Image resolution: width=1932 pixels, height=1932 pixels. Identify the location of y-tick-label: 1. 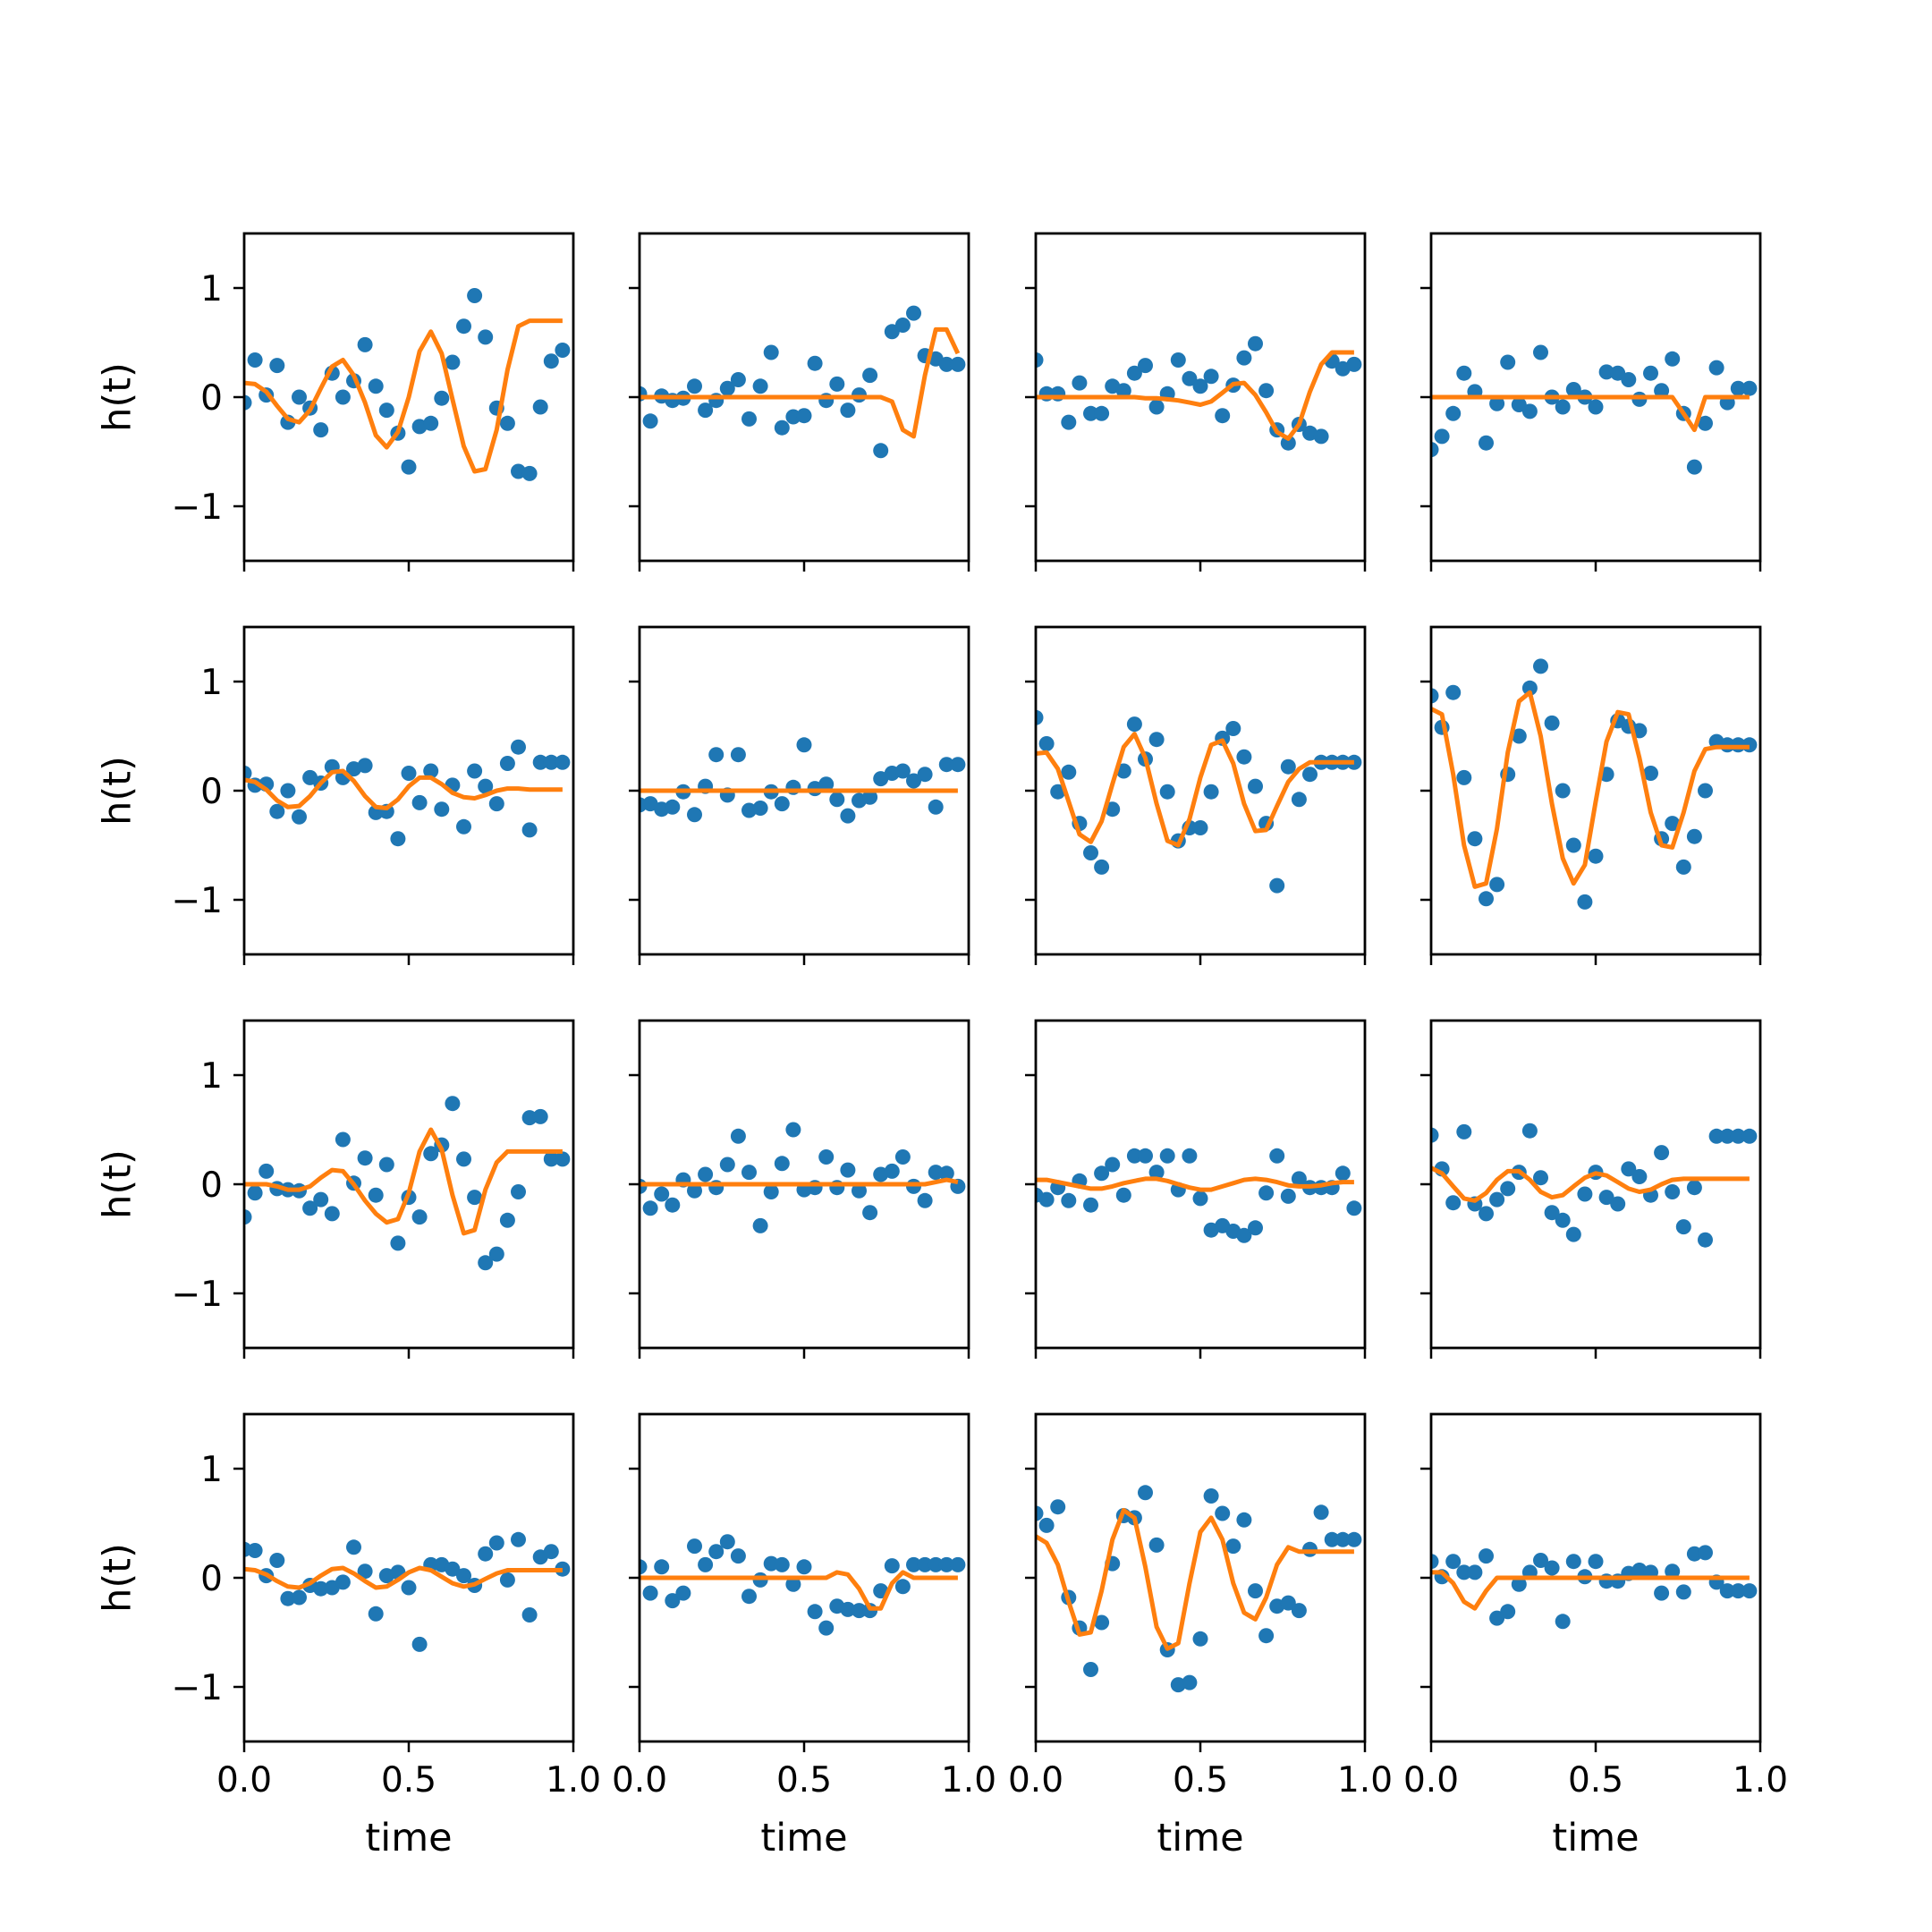
(211, 683).